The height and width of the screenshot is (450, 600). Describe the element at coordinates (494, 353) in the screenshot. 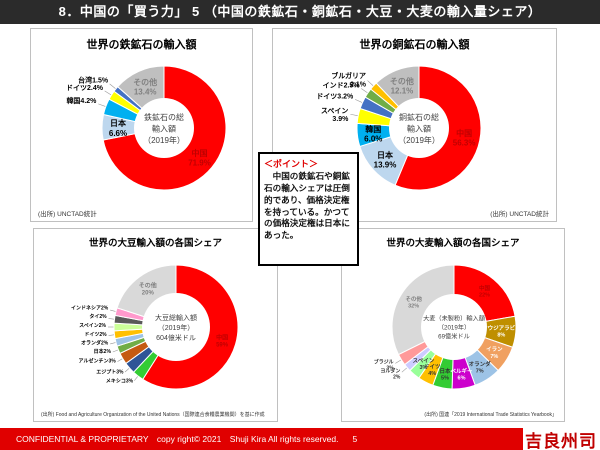

I see `slice-label-イラン: イラン 7%` at that location.